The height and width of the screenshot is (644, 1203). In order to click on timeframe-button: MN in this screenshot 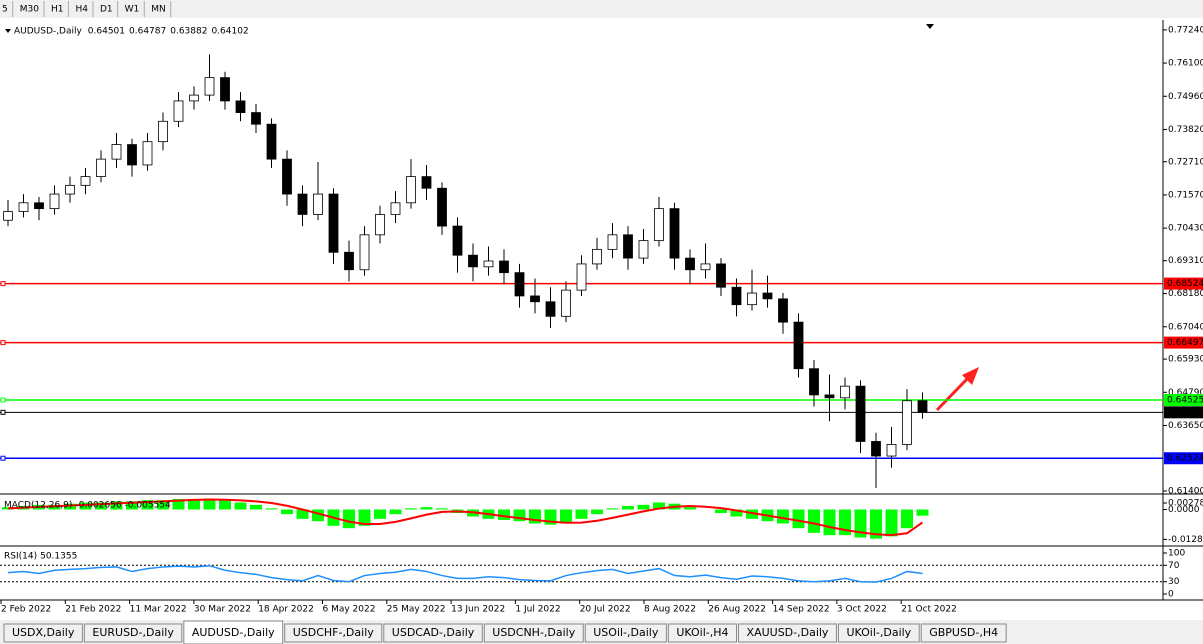, I will do `click(158, 10)`.